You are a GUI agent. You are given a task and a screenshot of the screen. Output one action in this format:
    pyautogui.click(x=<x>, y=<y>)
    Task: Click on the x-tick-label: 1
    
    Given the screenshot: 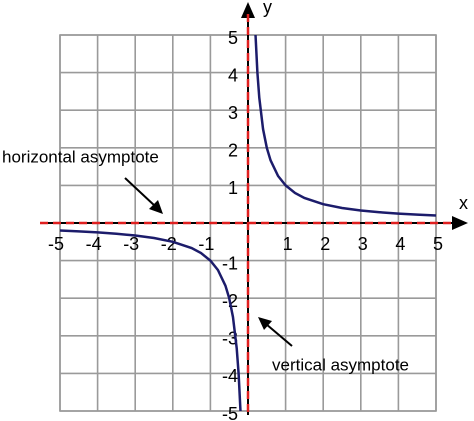 What is the action you would take?
    pyautogui.click(x=288, y=244)
    